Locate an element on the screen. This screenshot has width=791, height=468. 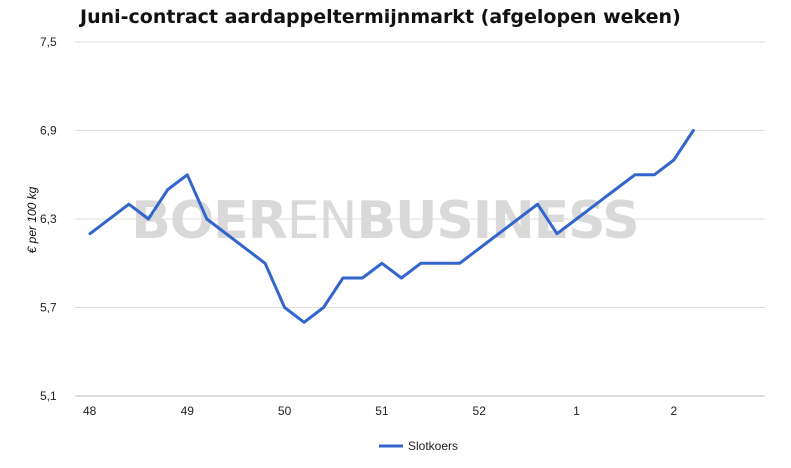
y-axis-ticks: 7,5 6,9 6,3 5,7 5,1 is located at coordinates (48, 219).